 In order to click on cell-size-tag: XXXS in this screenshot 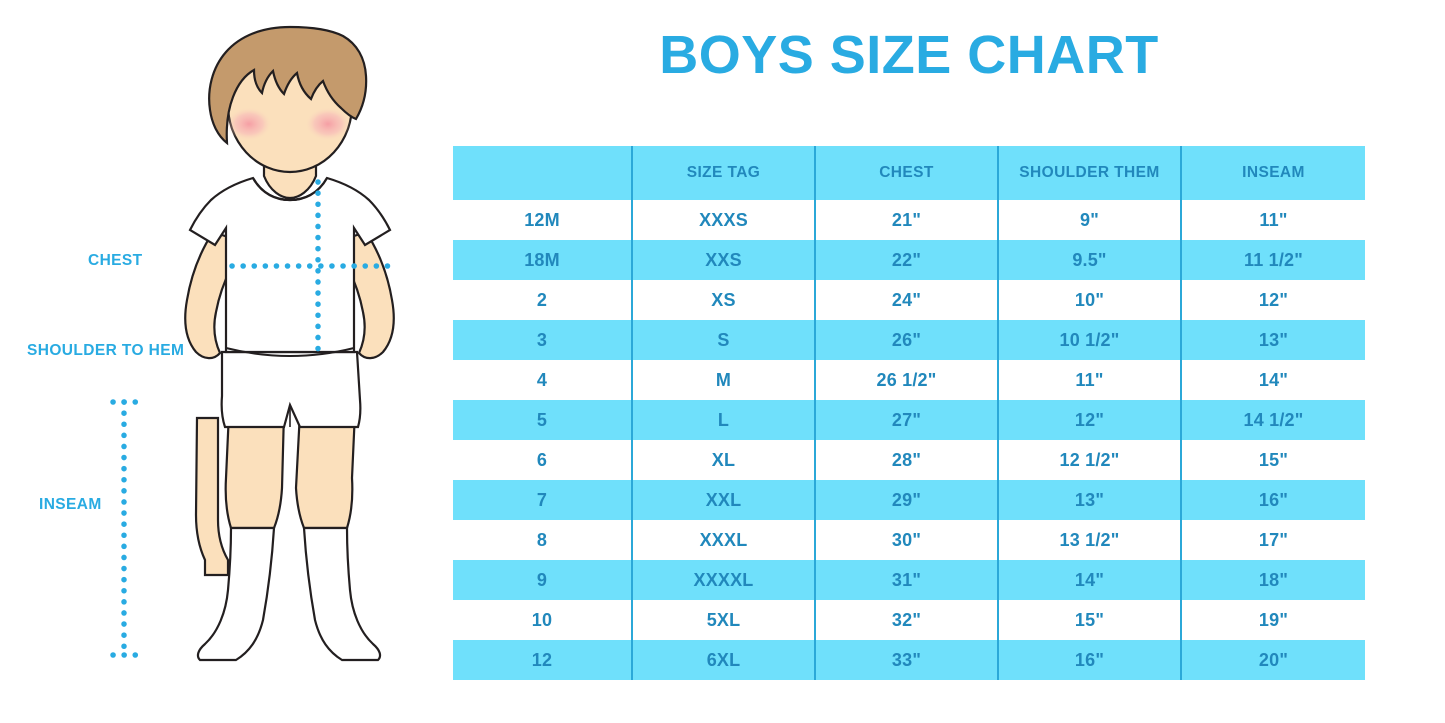, I will do `click(723, 220)`.